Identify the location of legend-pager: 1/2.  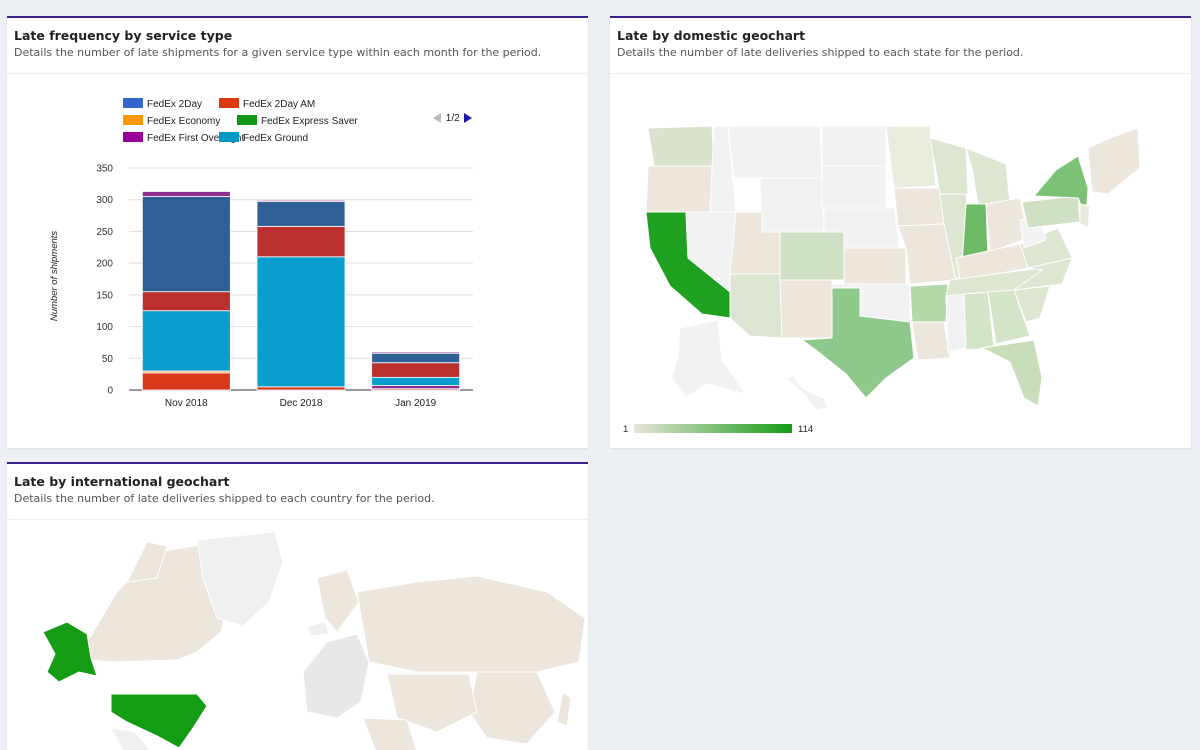
(453, 118).